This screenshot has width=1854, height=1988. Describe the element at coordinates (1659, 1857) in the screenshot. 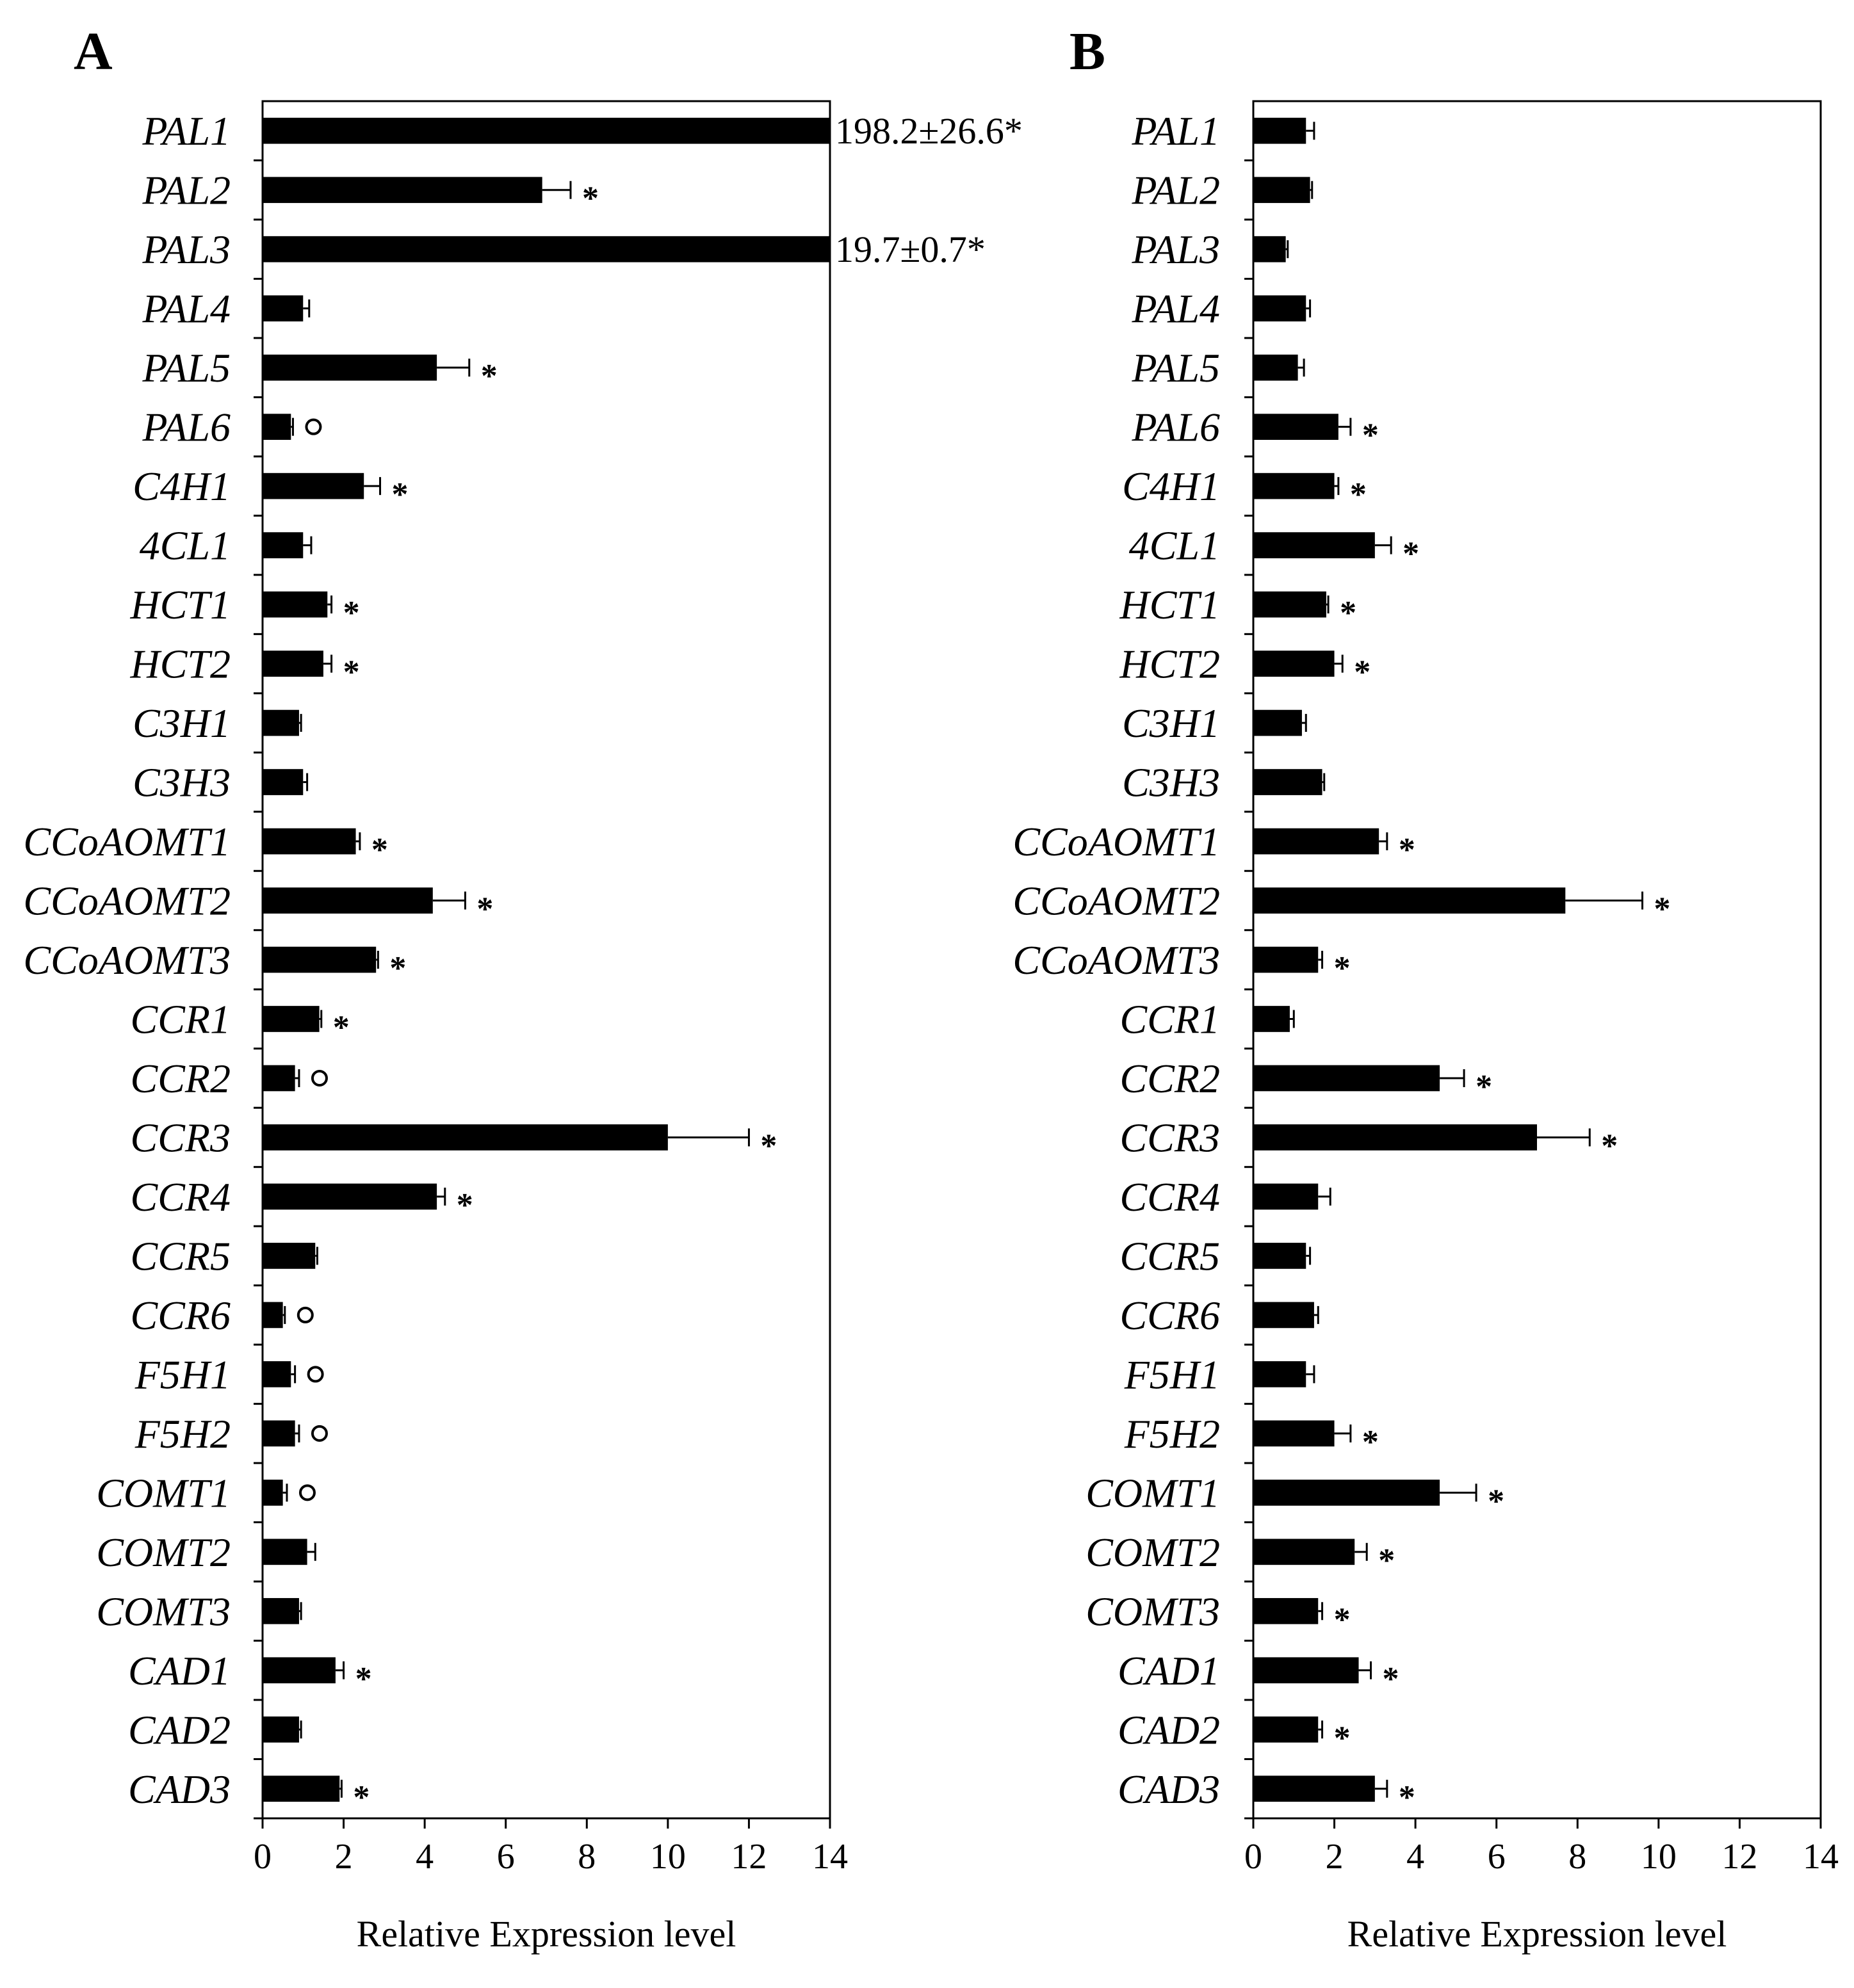

I see `x-tick-label: 10` at that location.